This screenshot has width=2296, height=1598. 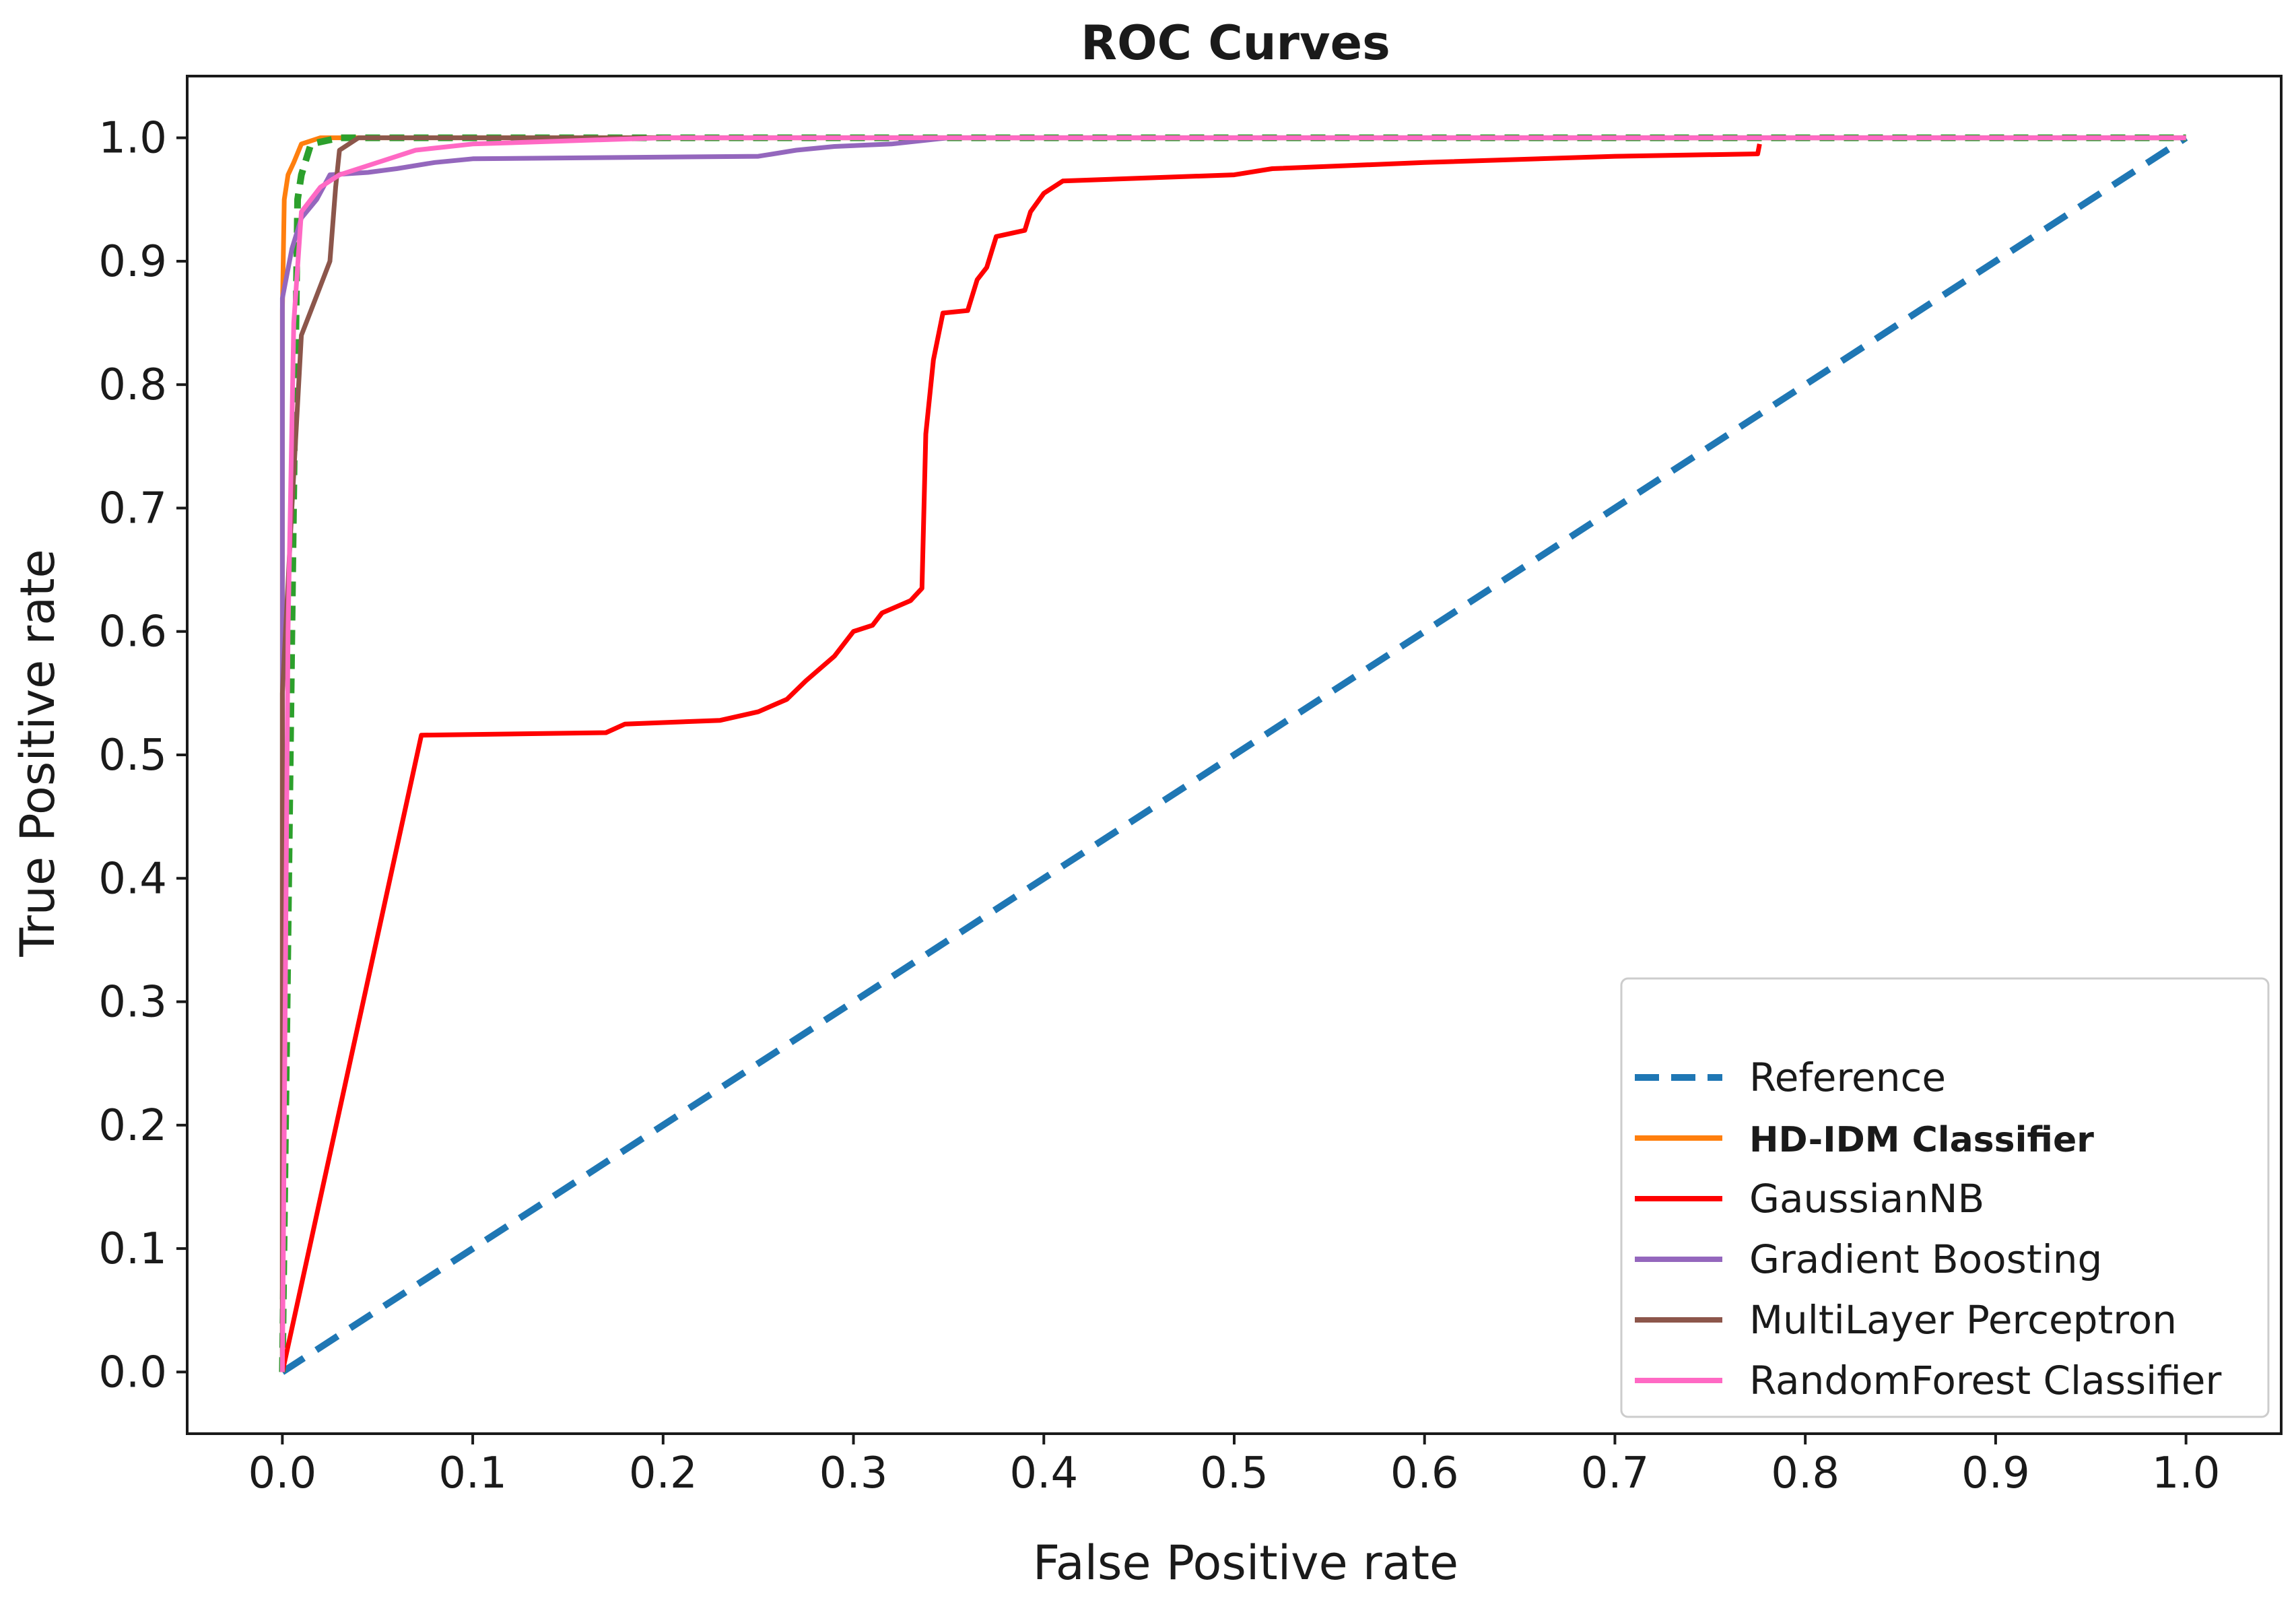 I want to click on legend-label: HD-IDM Classifier, so click(x=1921, y=1140).